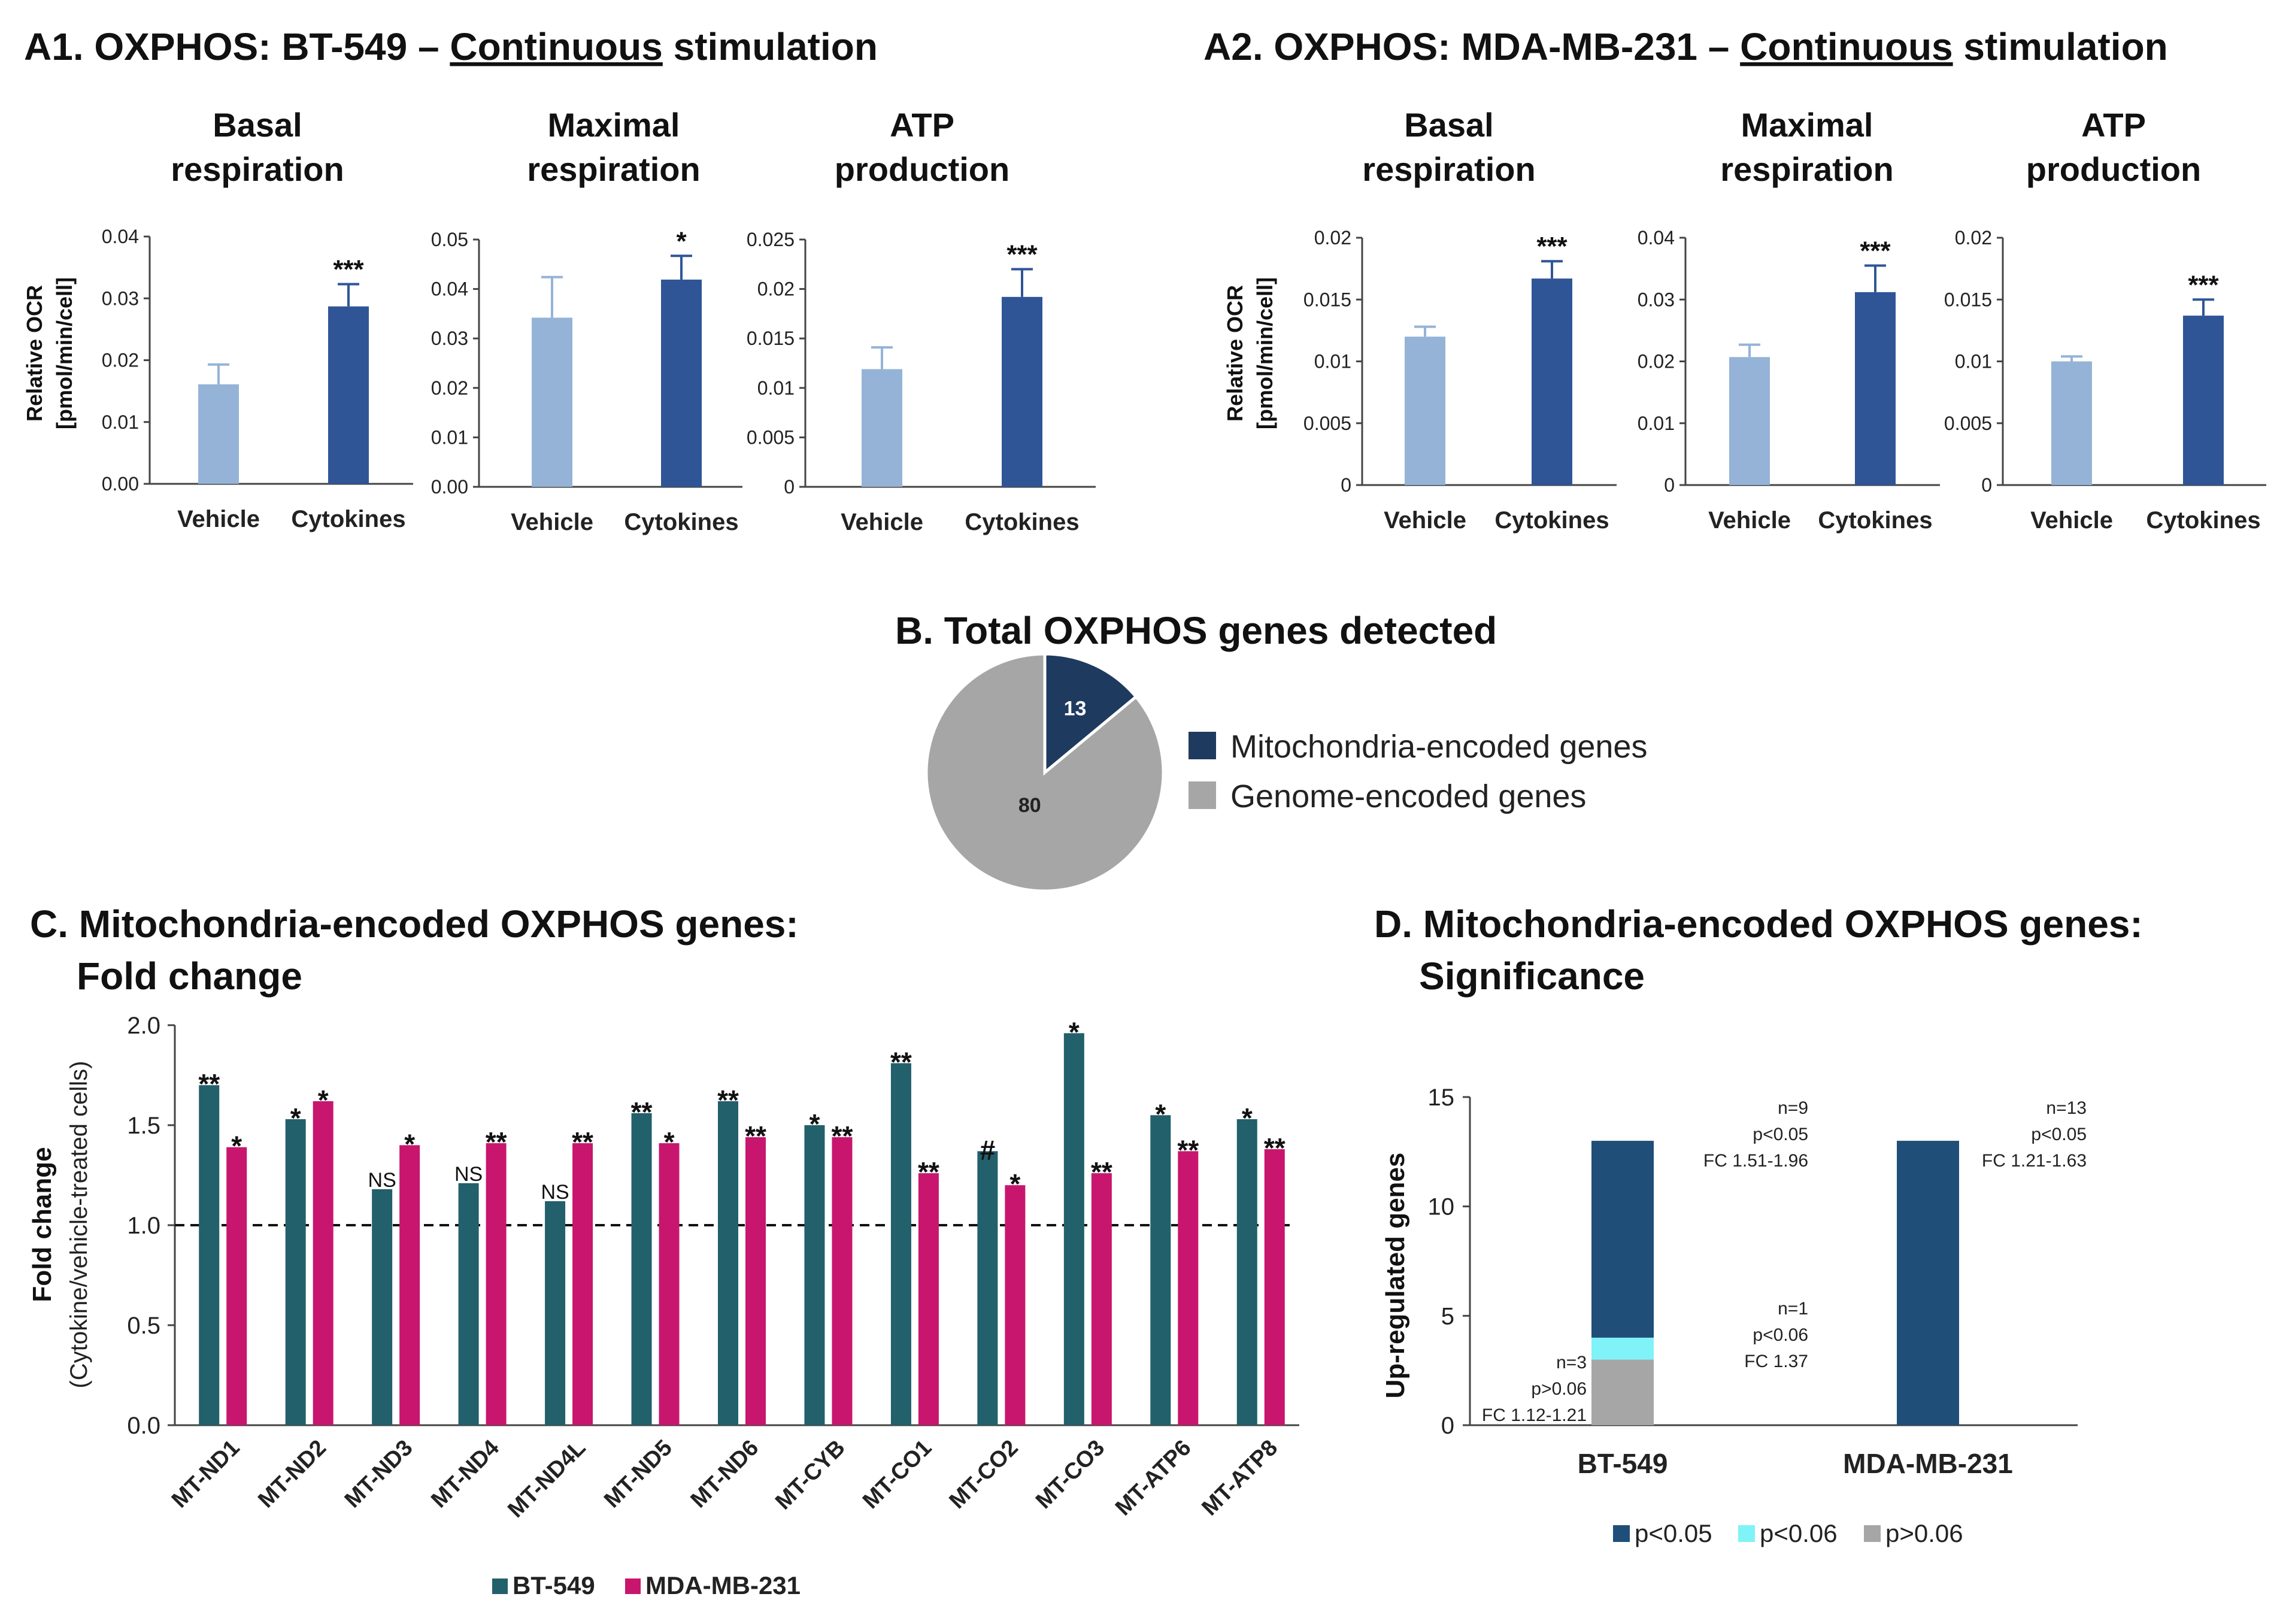  I want to click on c-x-category-label: MT-ND5, so click(638, 1474).